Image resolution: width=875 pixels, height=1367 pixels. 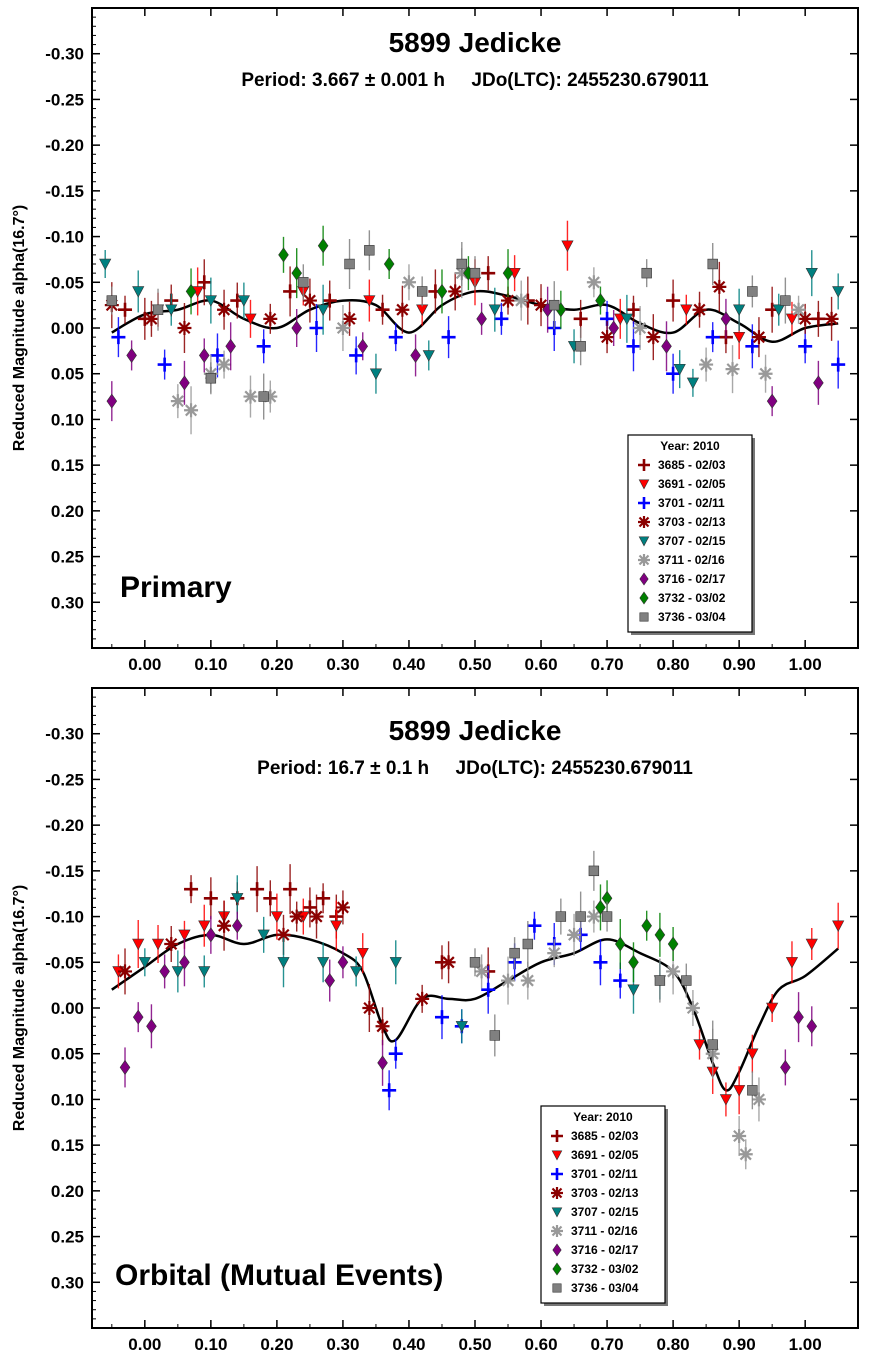 What do you see at coordinates (605, 1212) in the screenshot?
I see `legend-entry: 3707 - 02/15` at bounding box center [605, 1212].